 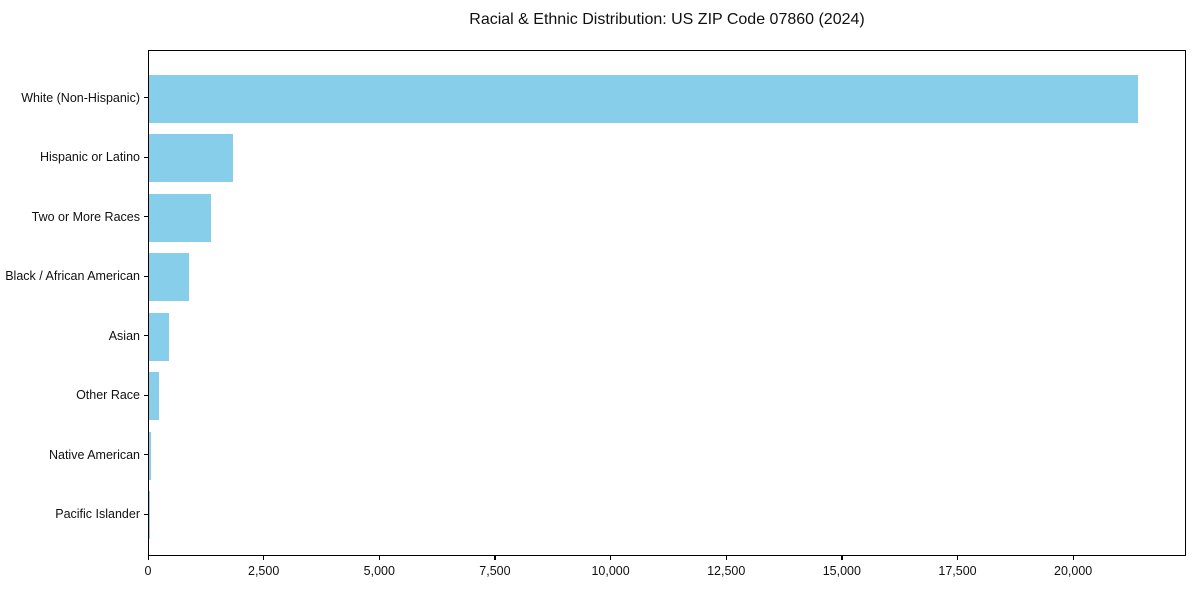 What do you see at coordinates (643, 98) in the screenshot?
I see `bar-white-non-hispanic` at bounding box center [643, 98].